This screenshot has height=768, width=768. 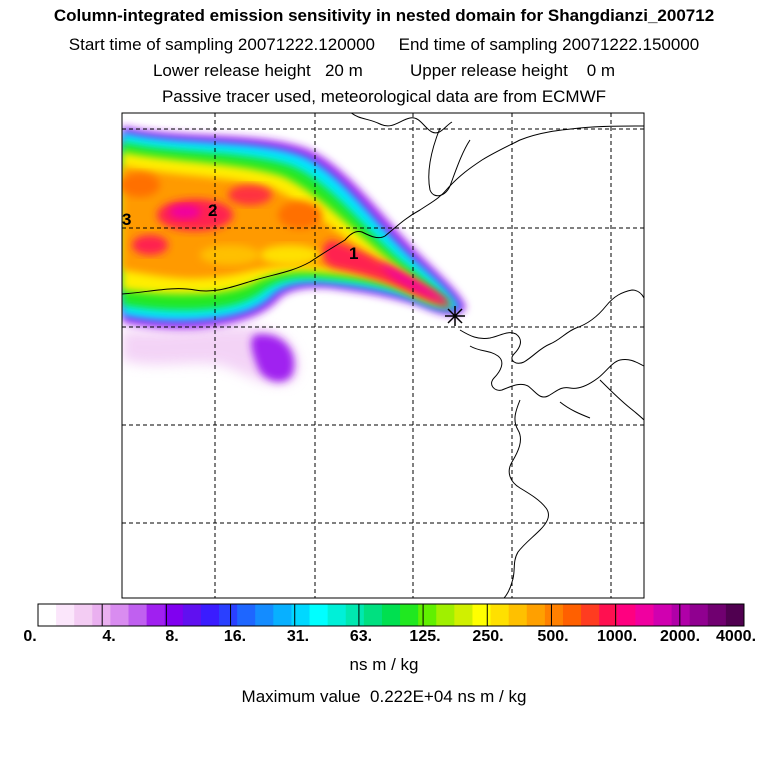 What do you see at coordinates (306, 44) in the screenshot?
I see `sampling-start-value: 20071222.120000` at bounding box center [306, 44].